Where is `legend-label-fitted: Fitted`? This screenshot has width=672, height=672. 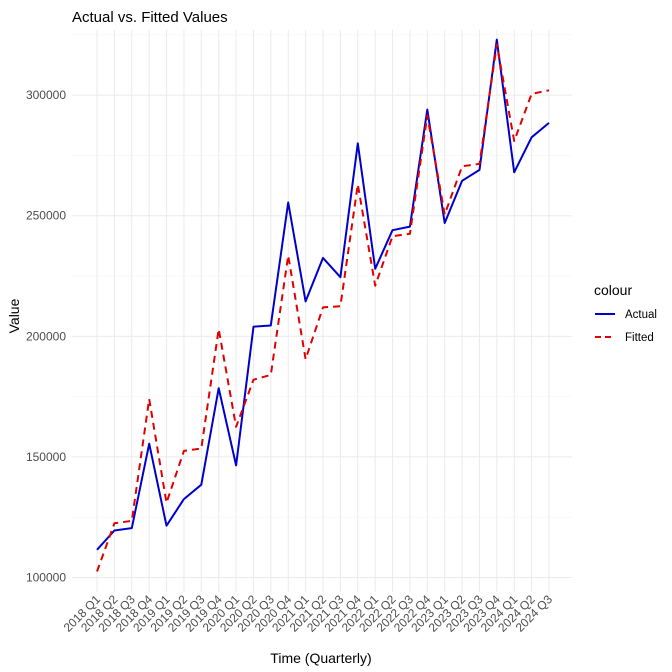
legend-label-fitted: Fitted is located at coordinates (639, 338).